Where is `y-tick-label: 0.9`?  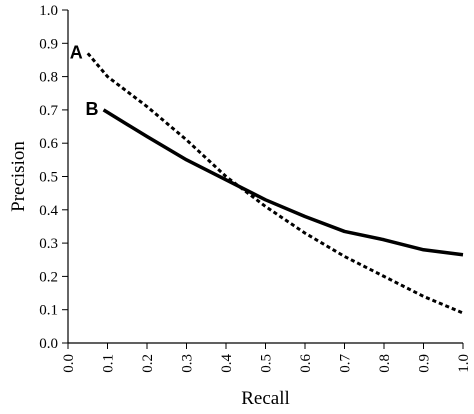
y-tick-label: 0.9 is located at coordinates (48, 44).